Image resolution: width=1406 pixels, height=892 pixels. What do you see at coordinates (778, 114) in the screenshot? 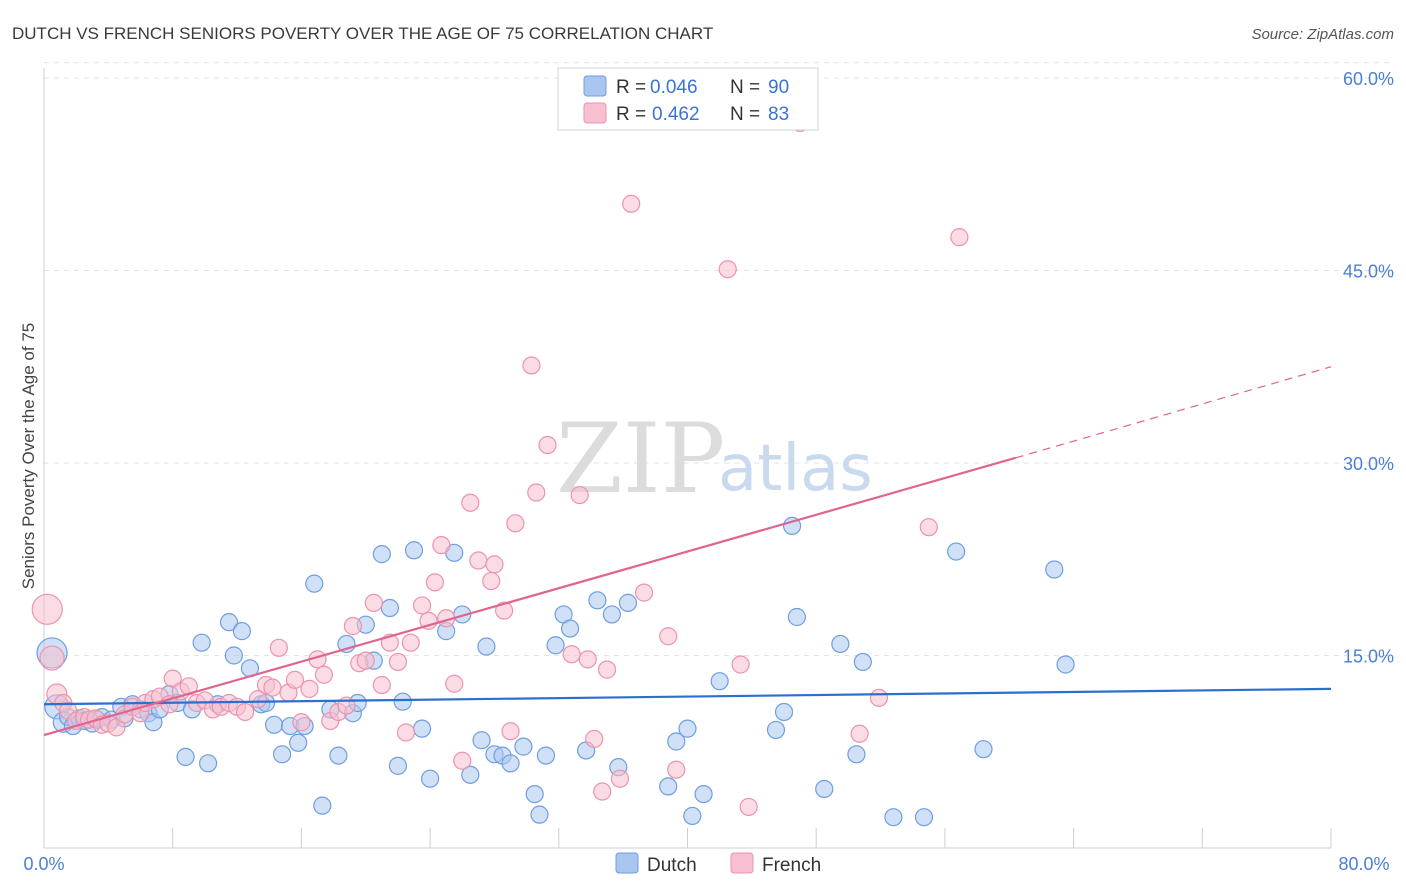
I see `legend-french-n-value: 83` at bounding box center [778, 114].